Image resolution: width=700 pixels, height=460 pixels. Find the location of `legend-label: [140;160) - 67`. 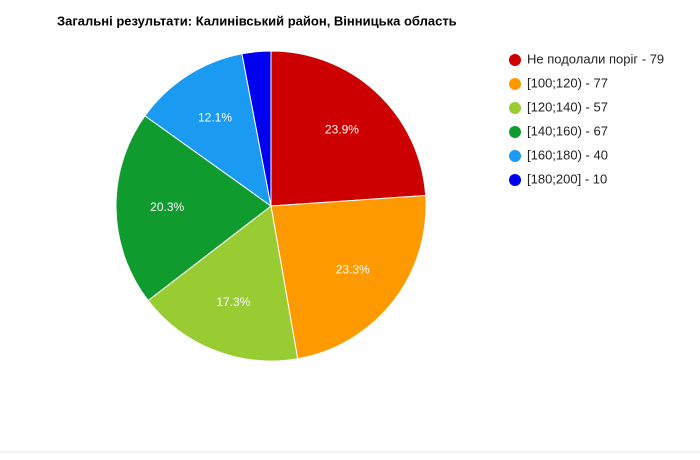

legend-label: [140;160) - 67 is located at coordinates (567, 130).